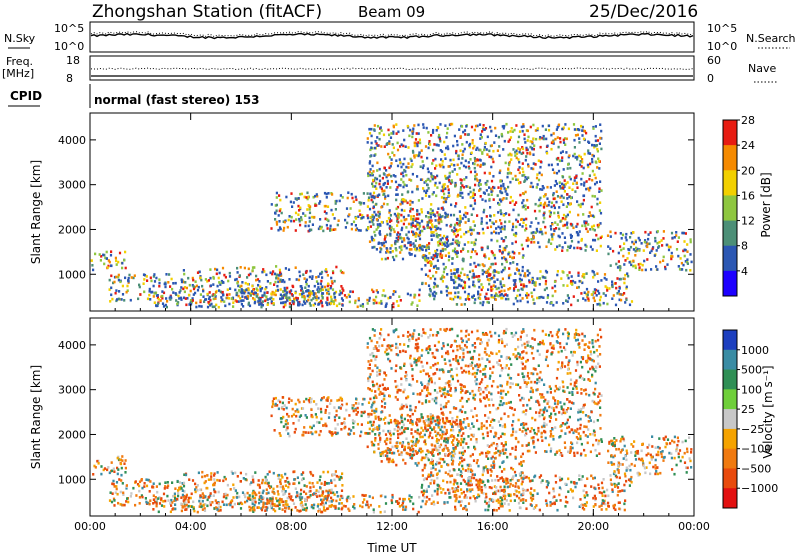 This screenshot has height=554, width=800. I want to click on freq-panel: Freq. [MHz] 18 8 60 0 Nave, so click(390, 69).